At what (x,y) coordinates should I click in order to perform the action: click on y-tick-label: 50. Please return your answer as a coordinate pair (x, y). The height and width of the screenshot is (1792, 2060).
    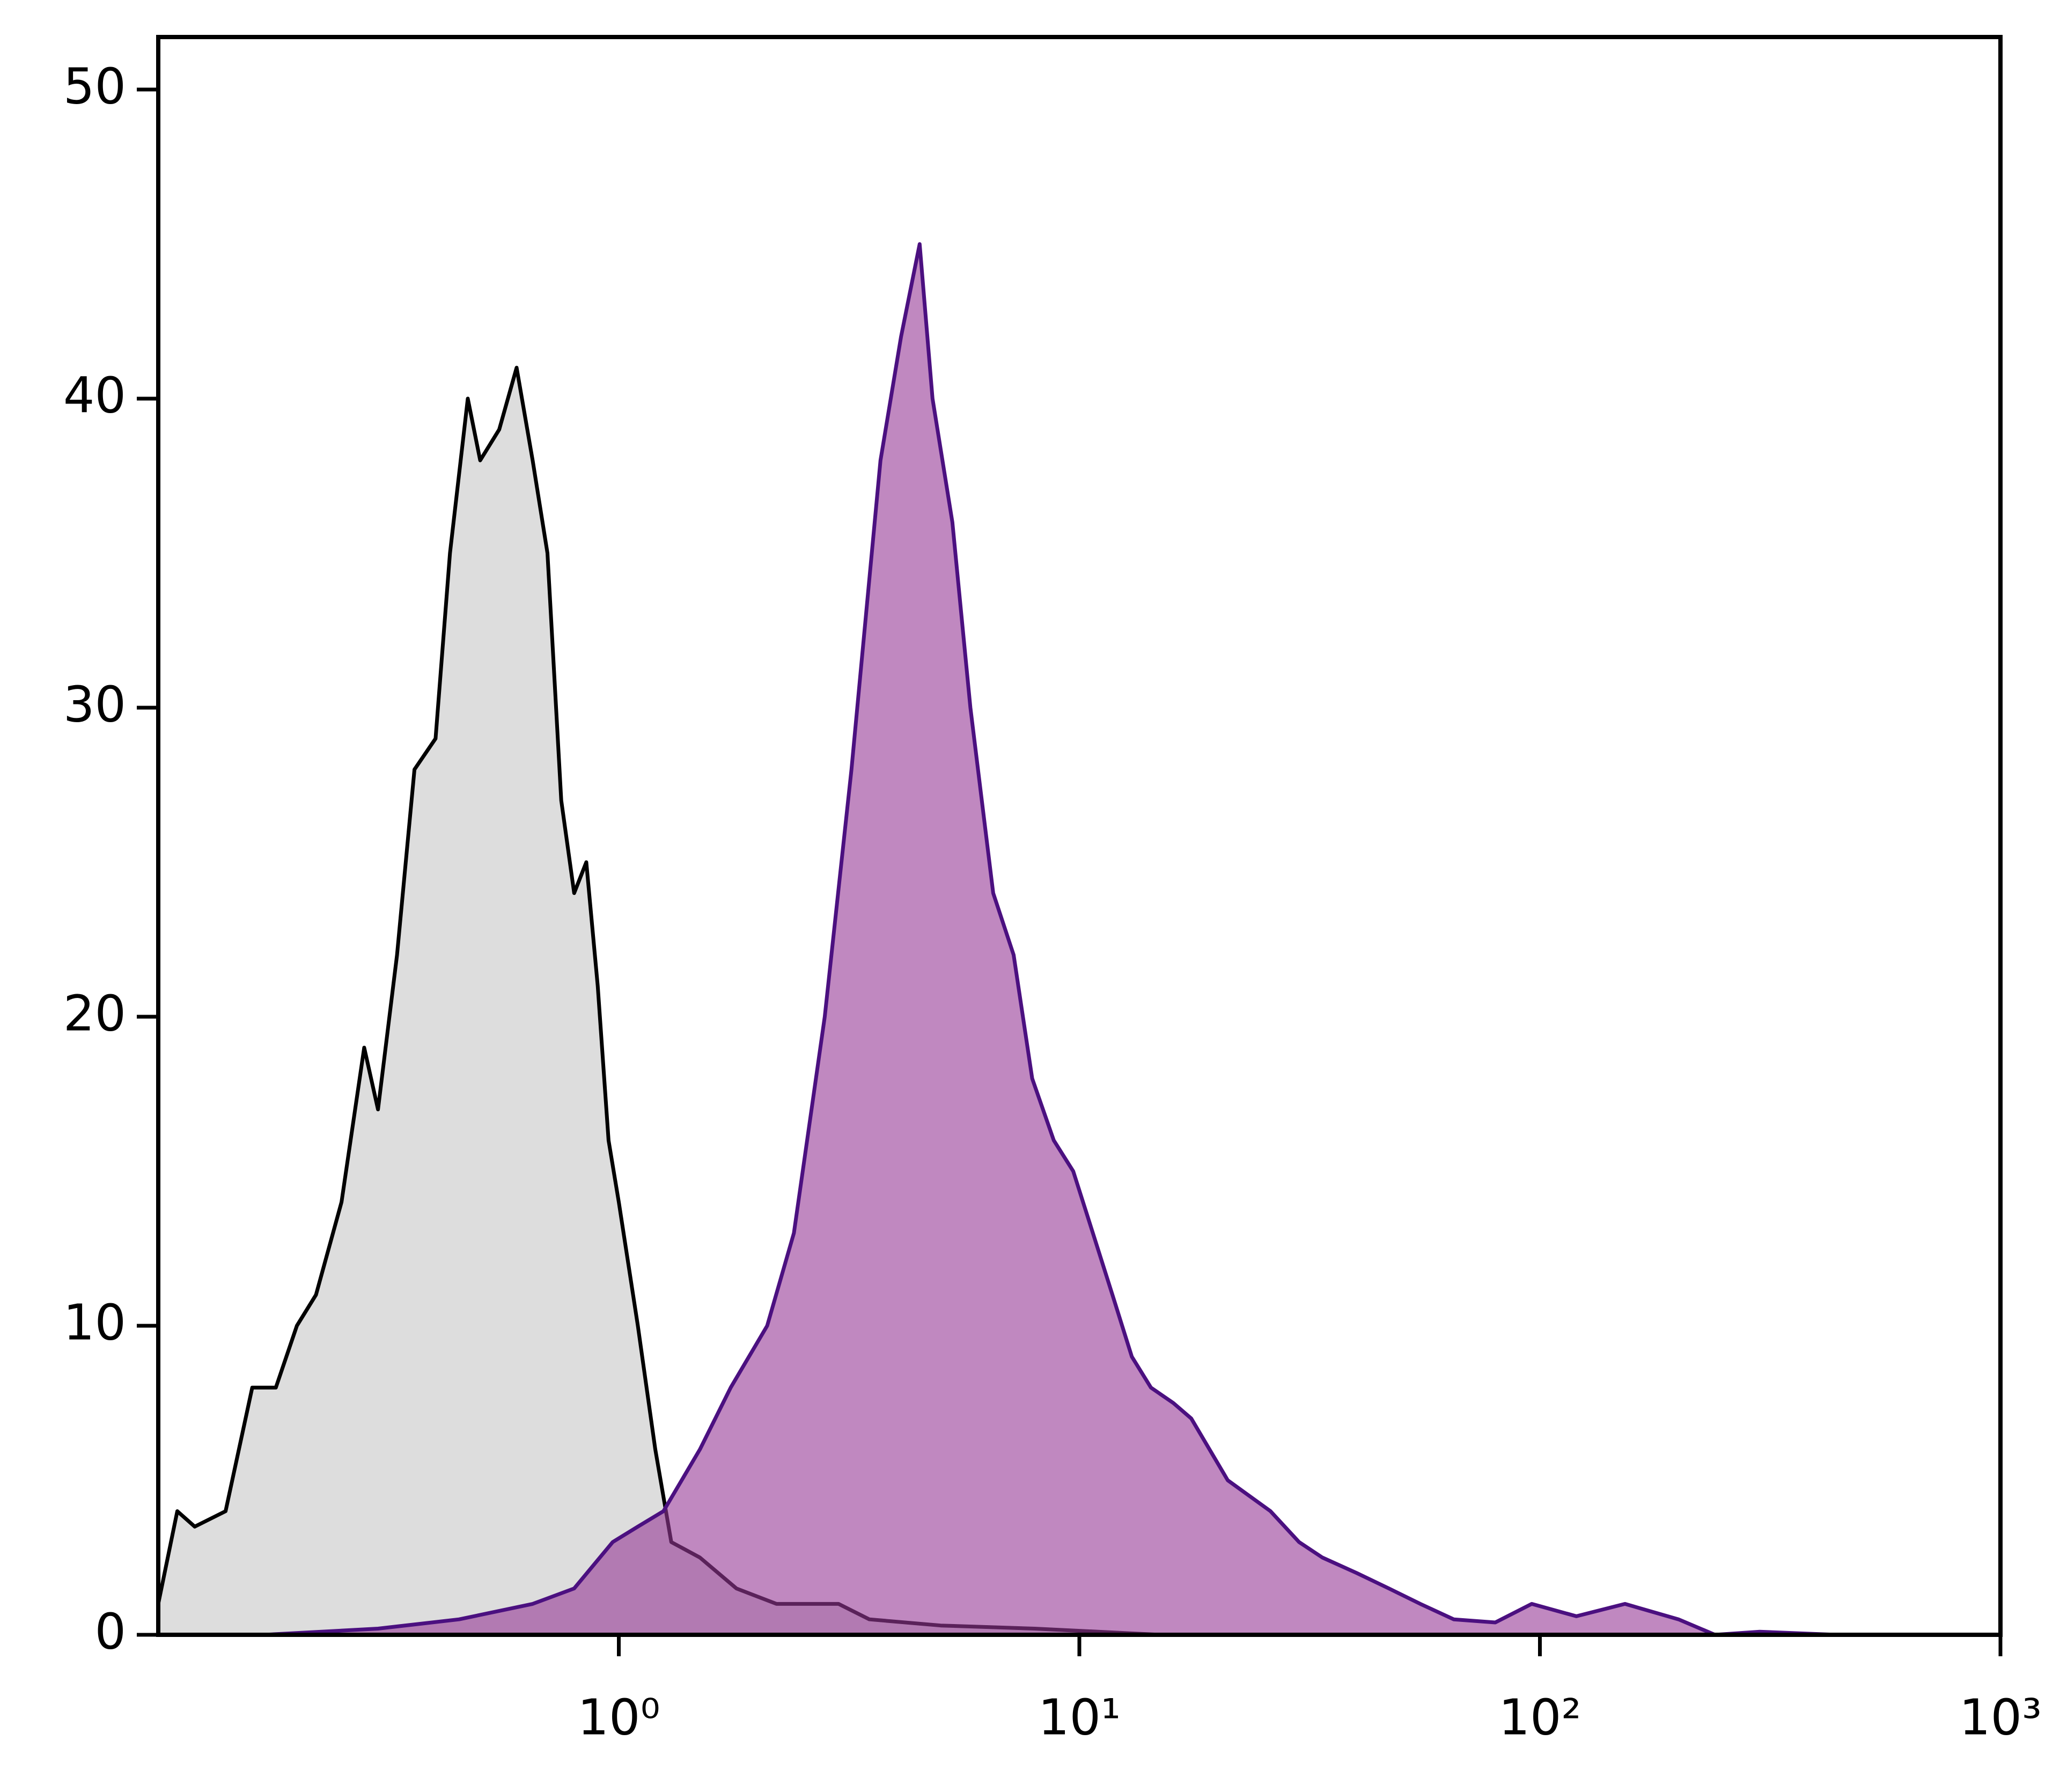
    Looking at the image, I should click on (94, 86).